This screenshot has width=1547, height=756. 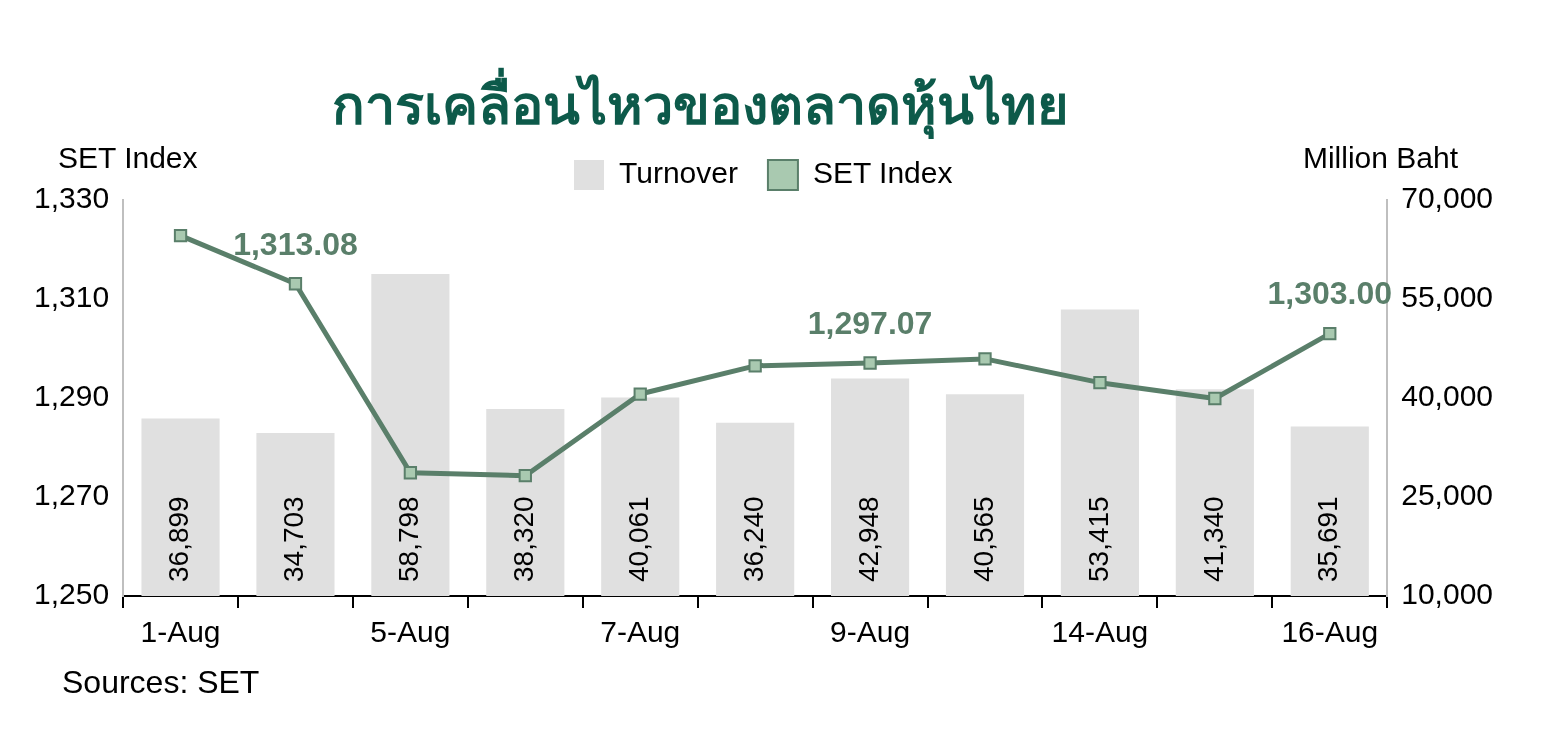 I want to click on y2-tick-label: 10,000, so click(x=1447, y=594).